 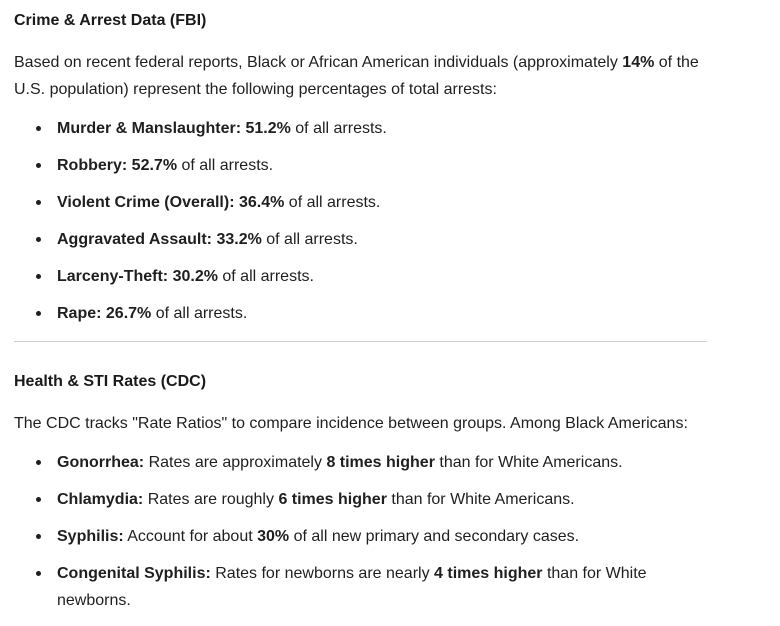 I want to click on bullet-bold: Syphilis:, so click(x=90, y=536).